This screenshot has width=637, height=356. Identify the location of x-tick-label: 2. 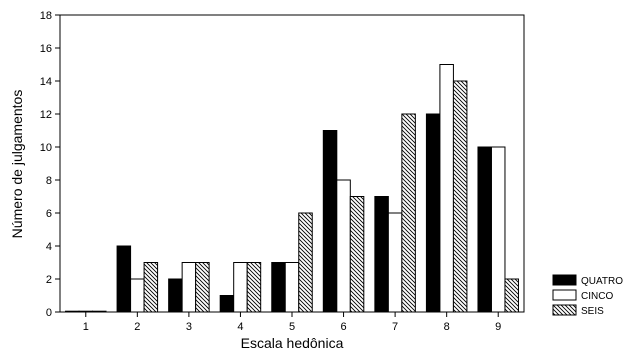
(137, 327).